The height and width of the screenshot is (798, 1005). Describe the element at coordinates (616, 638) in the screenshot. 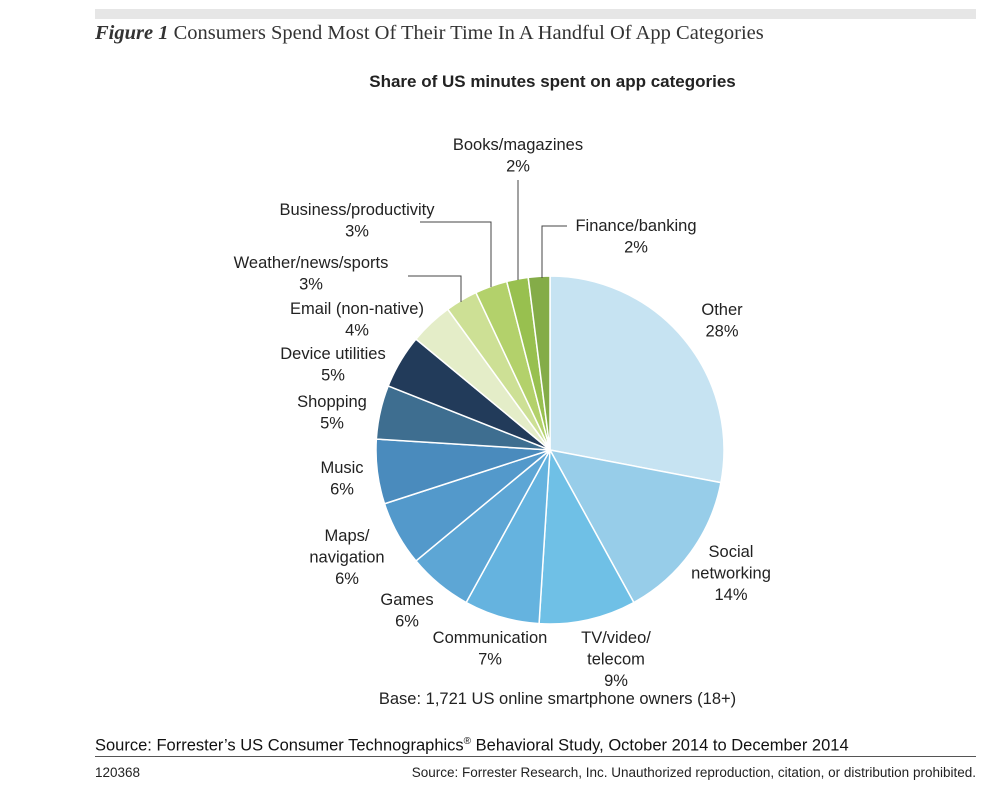

I see `slice-name: TV/video/` at that location.